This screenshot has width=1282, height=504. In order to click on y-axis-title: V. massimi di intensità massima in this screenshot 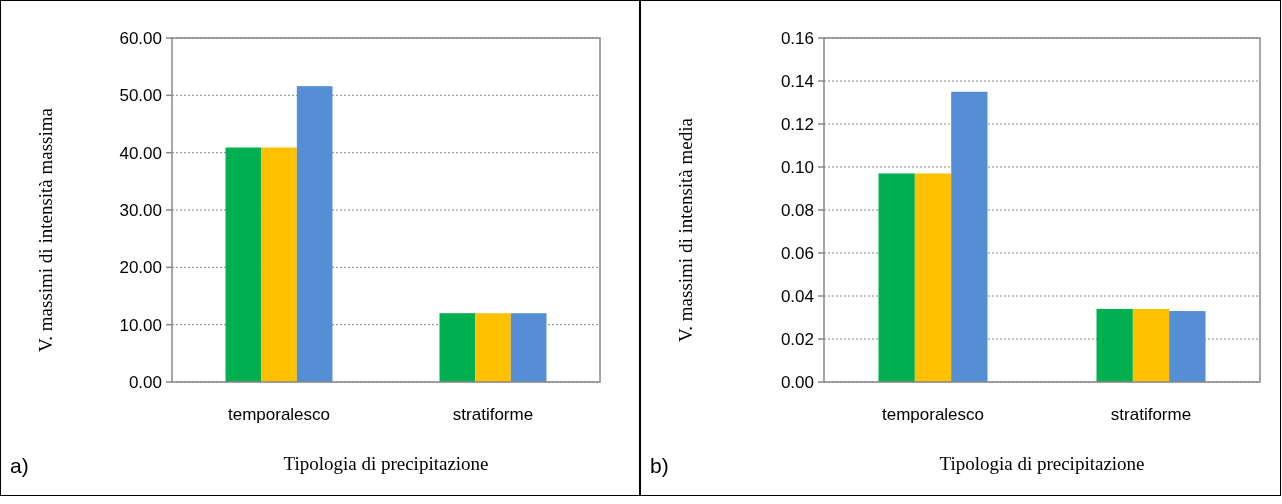, I will do `click(45, 230)`.